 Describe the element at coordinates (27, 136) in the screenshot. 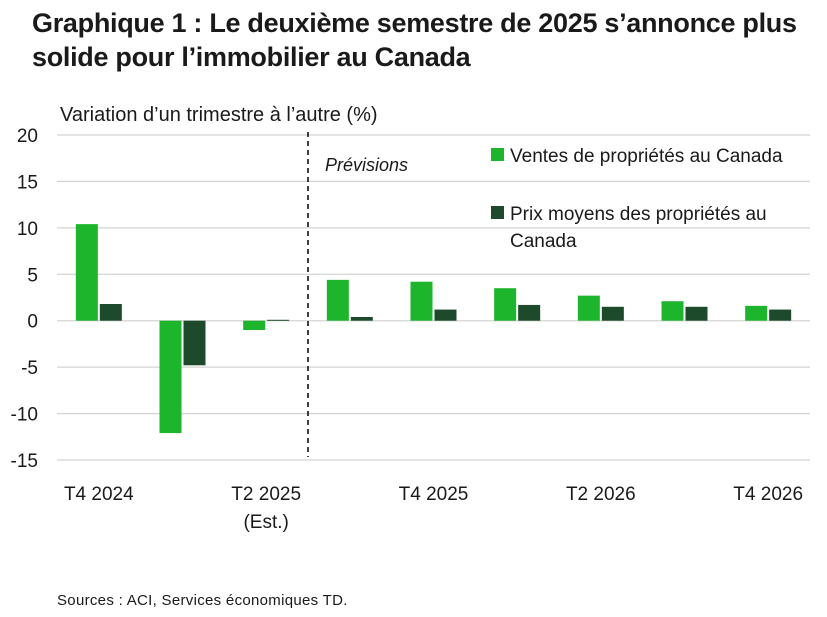

I see `y-tick-label: 20` at that location.